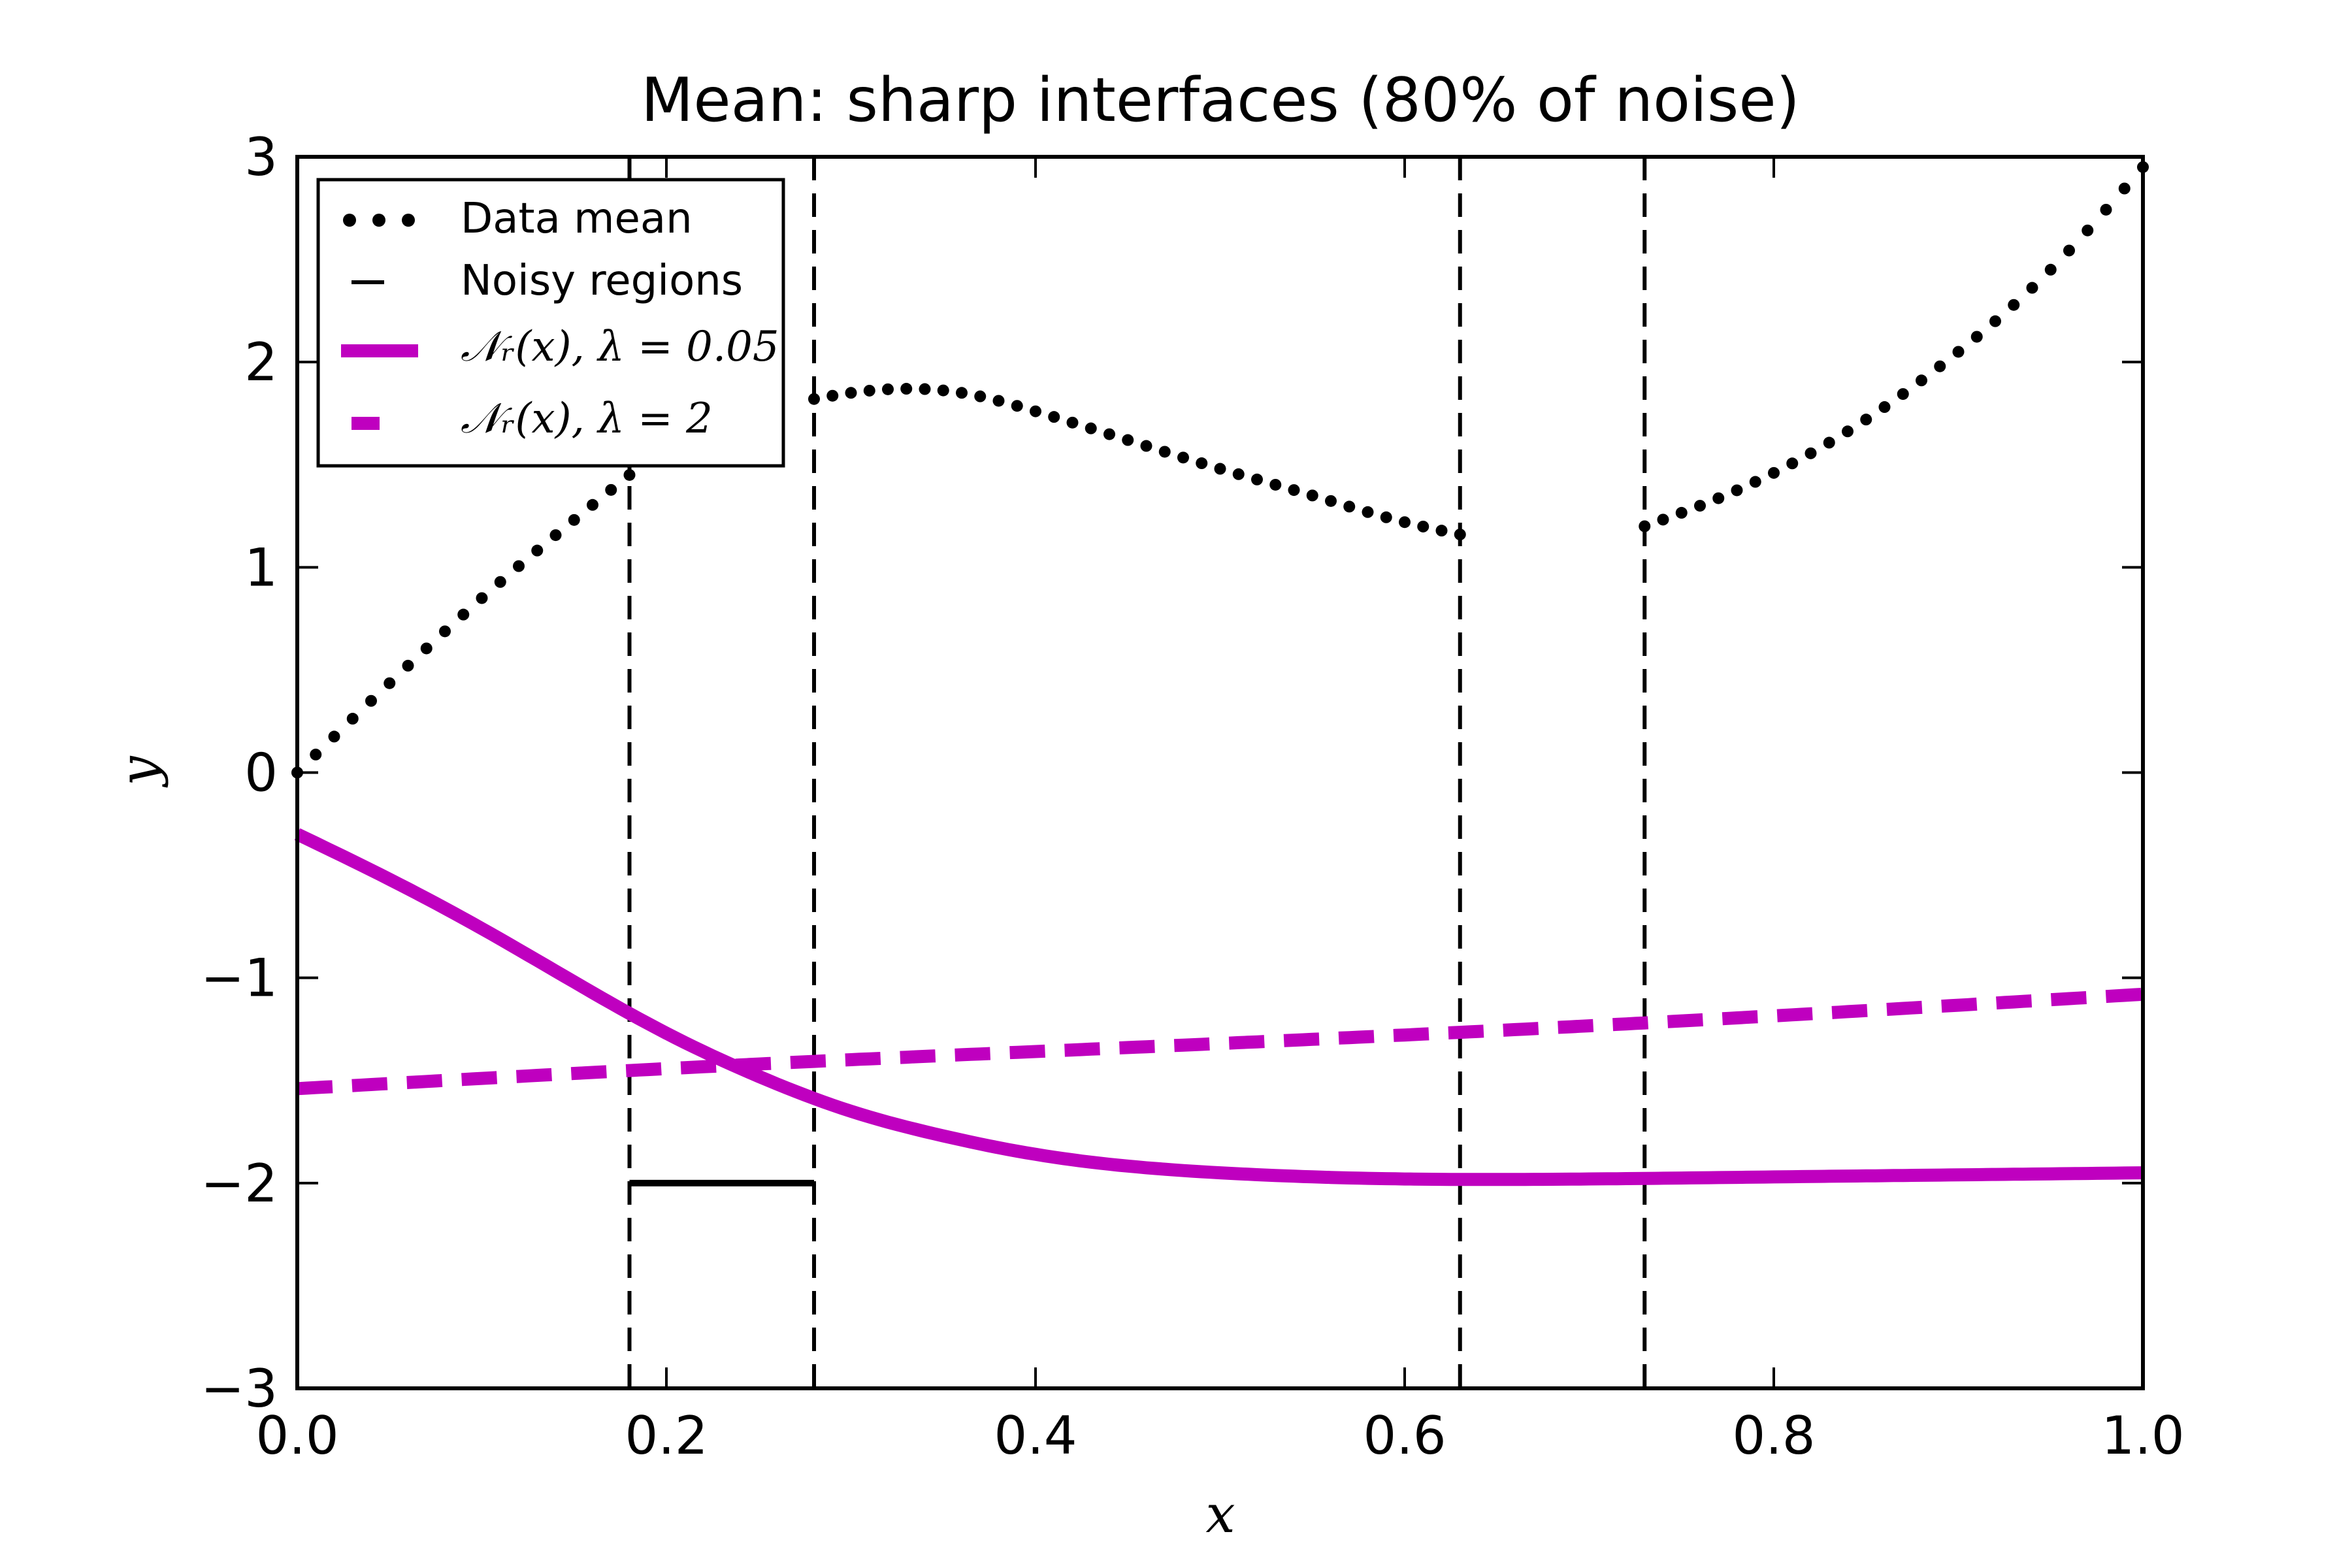 This screenshot has width=2352, height=1568. What do you see at coordinates (1220, 100) in the screenshot?
I see `chart-title: Mean: sharp interfaces (80% of noise)` at bounding box center [1220, 100].